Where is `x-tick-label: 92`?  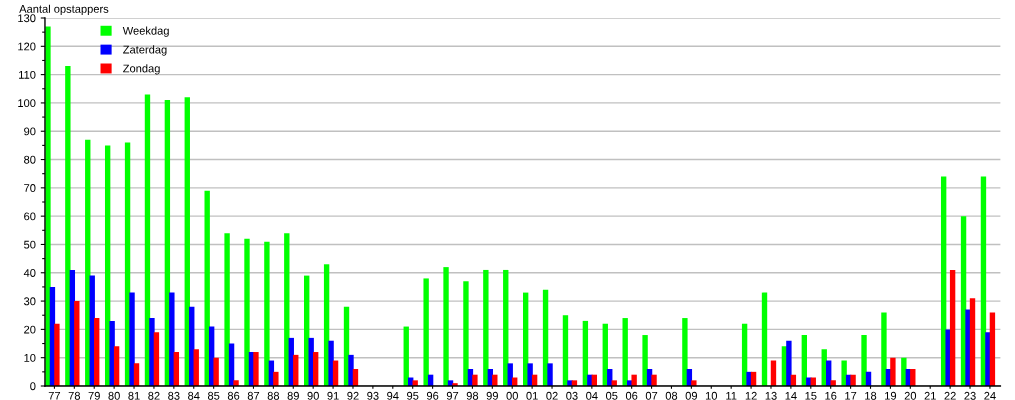
x-tick-label: 92 is located at coordinates (353, 395).